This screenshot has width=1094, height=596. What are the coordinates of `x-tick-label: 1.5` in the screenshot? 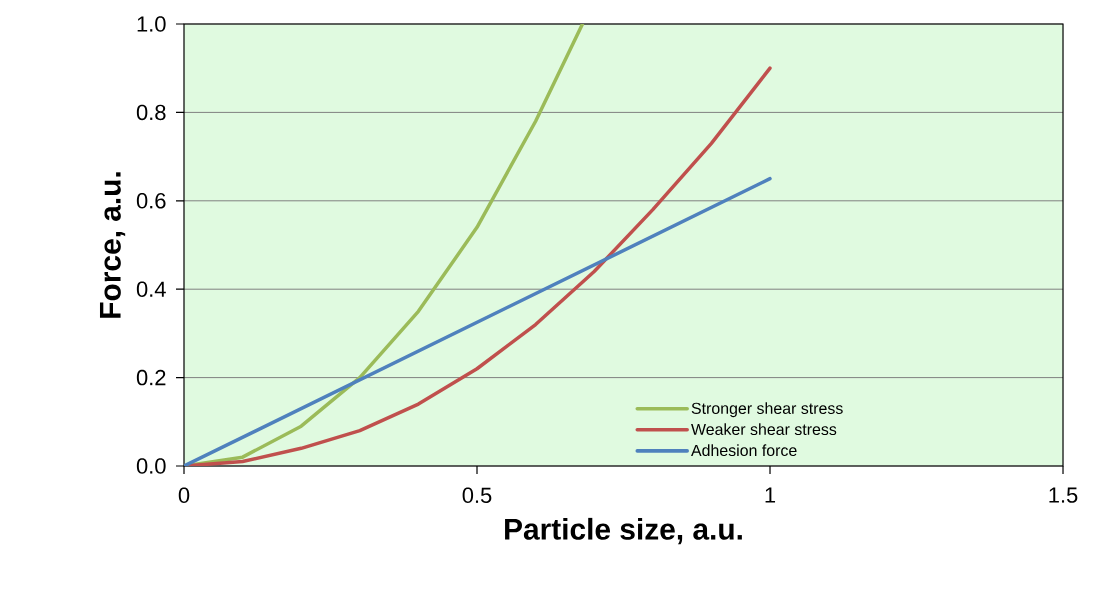 It's located at (1063, 495).